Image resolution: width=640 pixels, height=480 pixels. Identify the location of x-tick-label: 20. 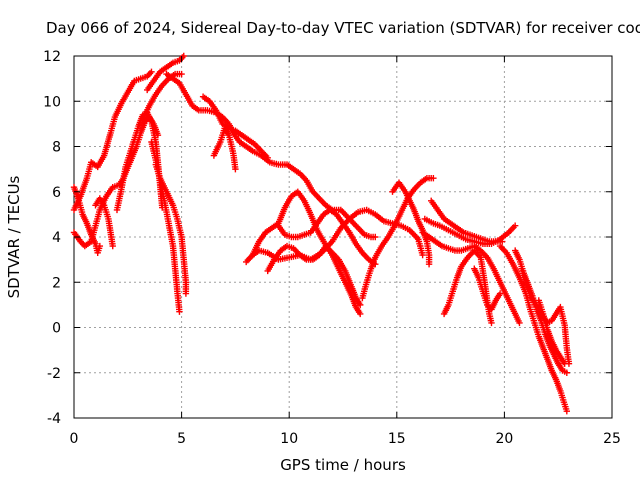
(504, 439).